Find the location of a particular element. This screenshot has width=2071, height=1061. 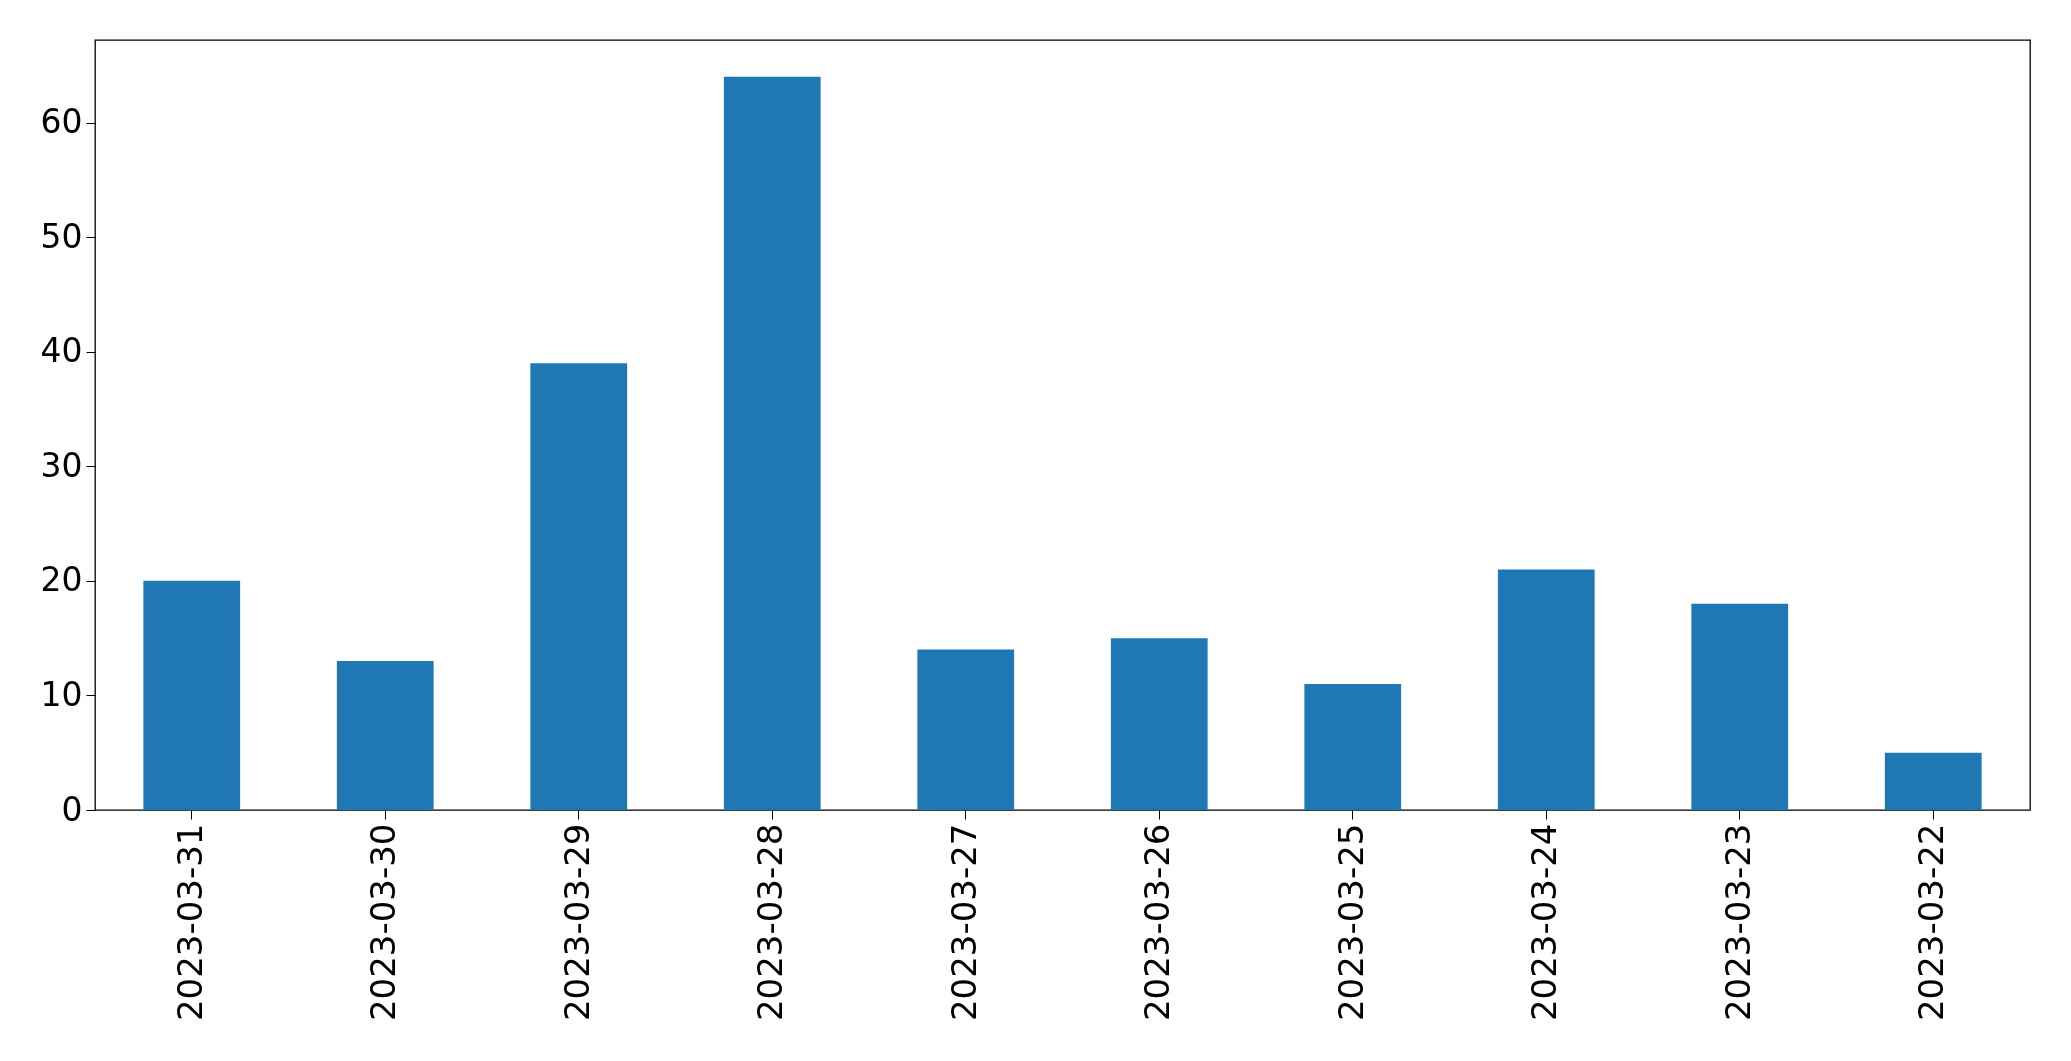

y-tick-label: 10 is located at coordinates (61, 694).